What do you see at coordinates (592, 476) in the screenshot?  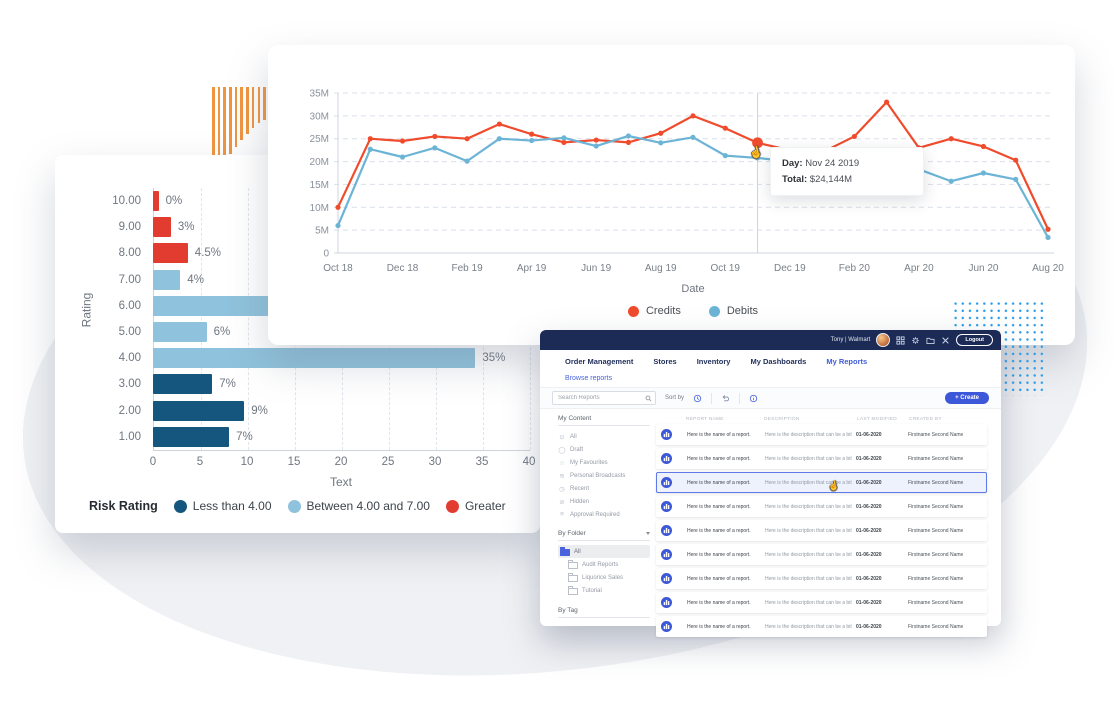 I see `sidebar-item-personal-broadcasts: ≋ Personal Broadcasts` at bounding box center [592, 476].